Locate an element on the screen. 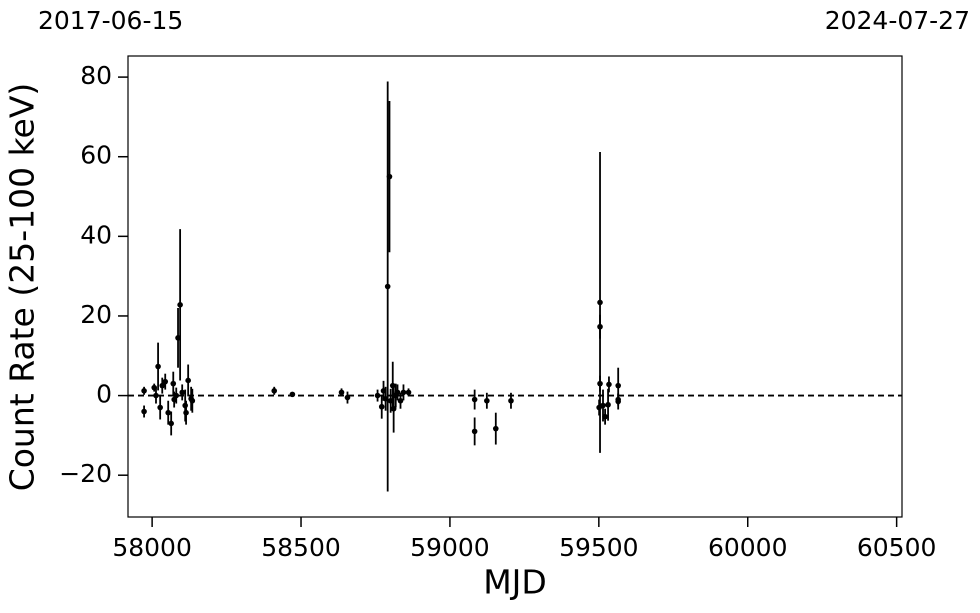 The image size is (980, 613). y-tick-label: 0 is located at coordinates (104, 394).